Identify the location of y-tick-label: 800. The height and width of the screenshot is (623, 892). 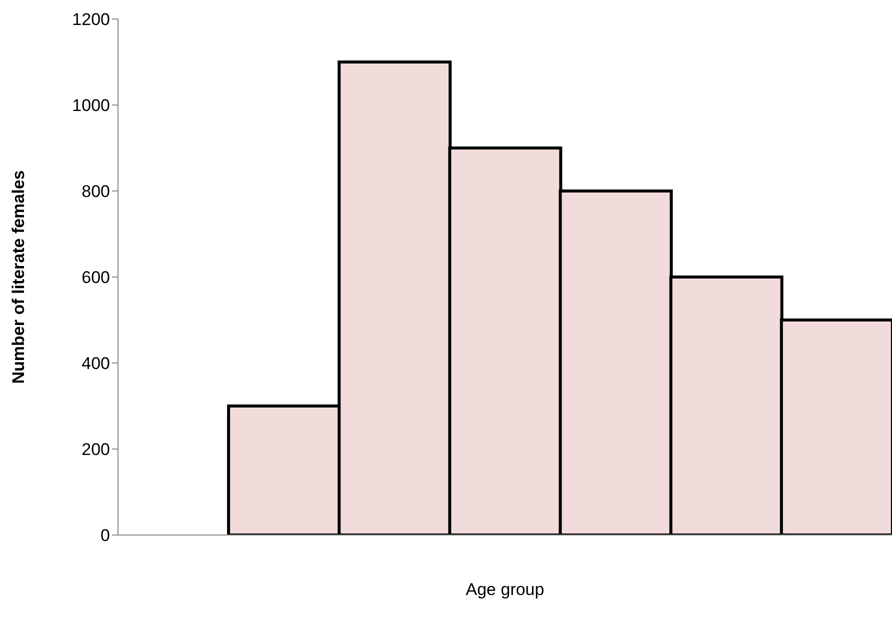
(96, 192).